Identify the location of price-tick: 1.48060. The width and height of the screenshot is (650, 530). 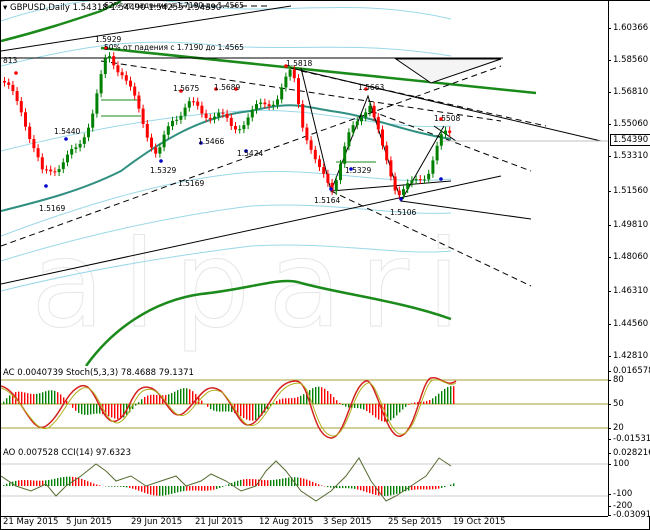
(628, 257).